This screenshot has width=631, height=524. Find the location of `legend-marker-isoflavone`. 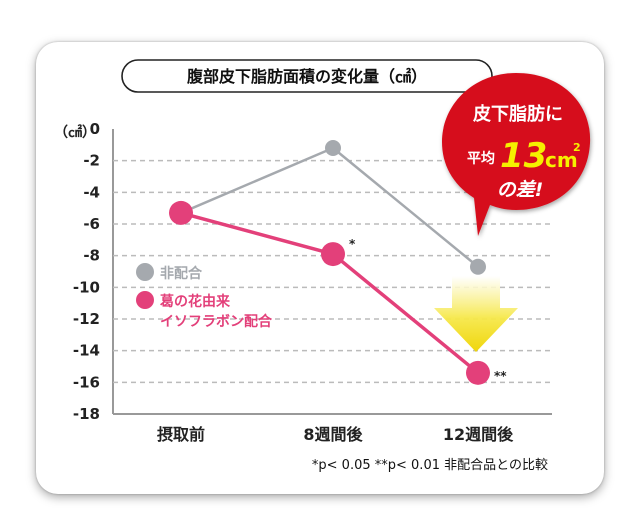

legend-marker-isoflavone is located at coordinates (145, 300).